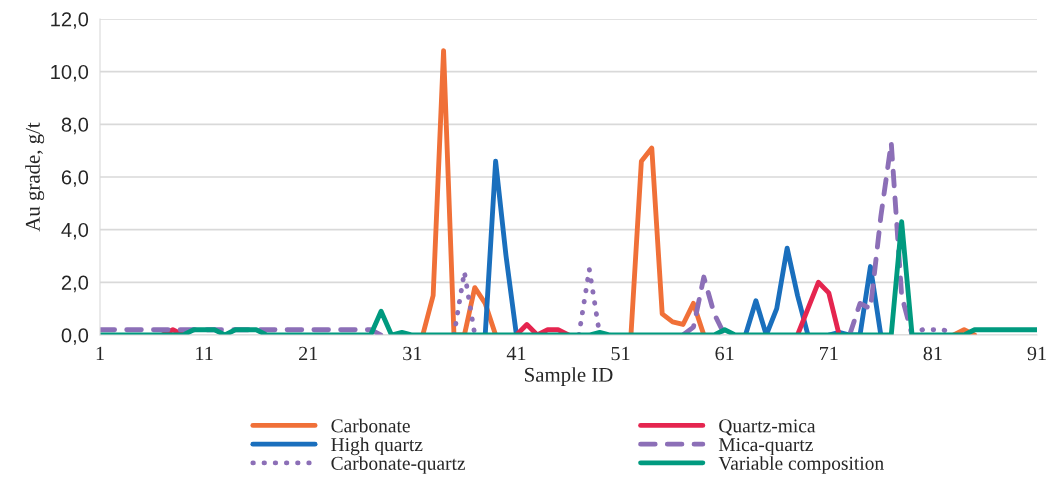 This screenshot has width=1049, height=504. I want to click on x-tick-label: 1, so click(100, 353).